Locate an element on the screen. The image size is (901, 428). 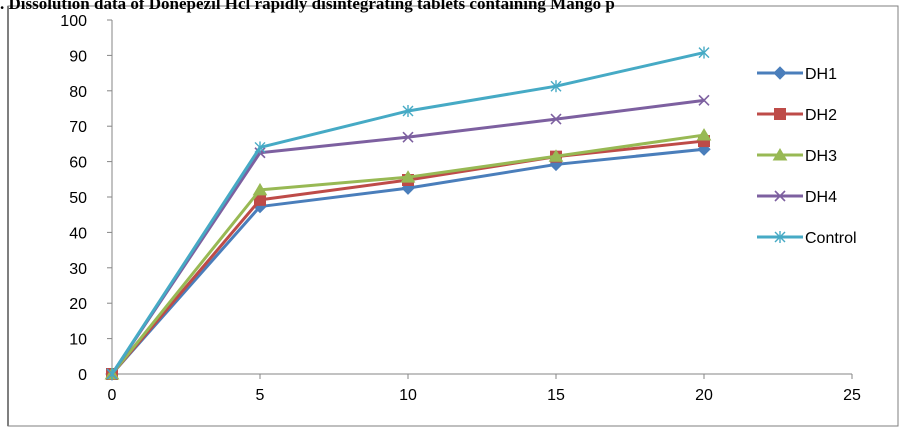
y-tick-label: 20 is located at coordinates (78, 304).